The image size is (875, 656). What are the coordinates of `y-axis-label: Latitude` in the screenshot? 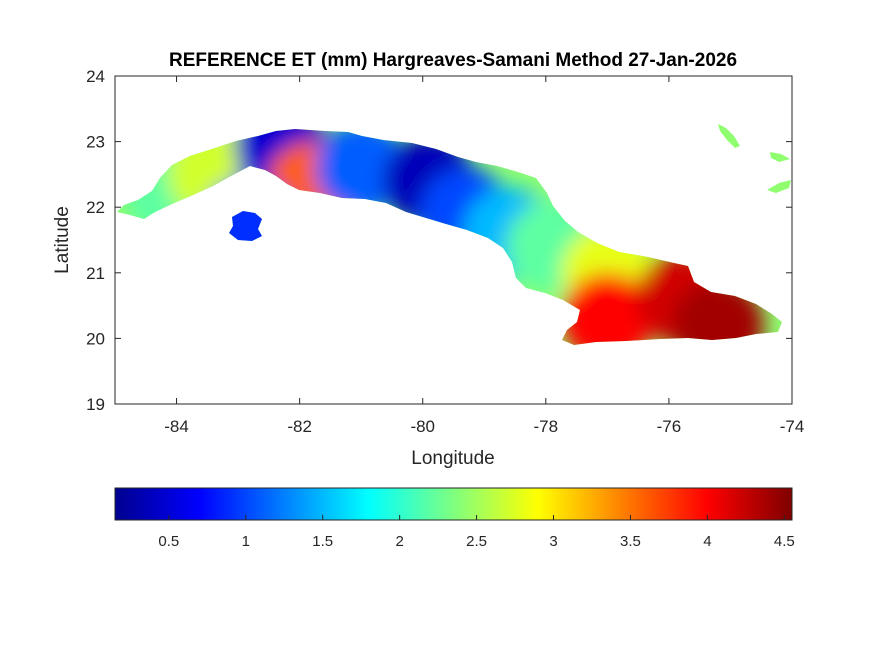 It's located at (62, 240).